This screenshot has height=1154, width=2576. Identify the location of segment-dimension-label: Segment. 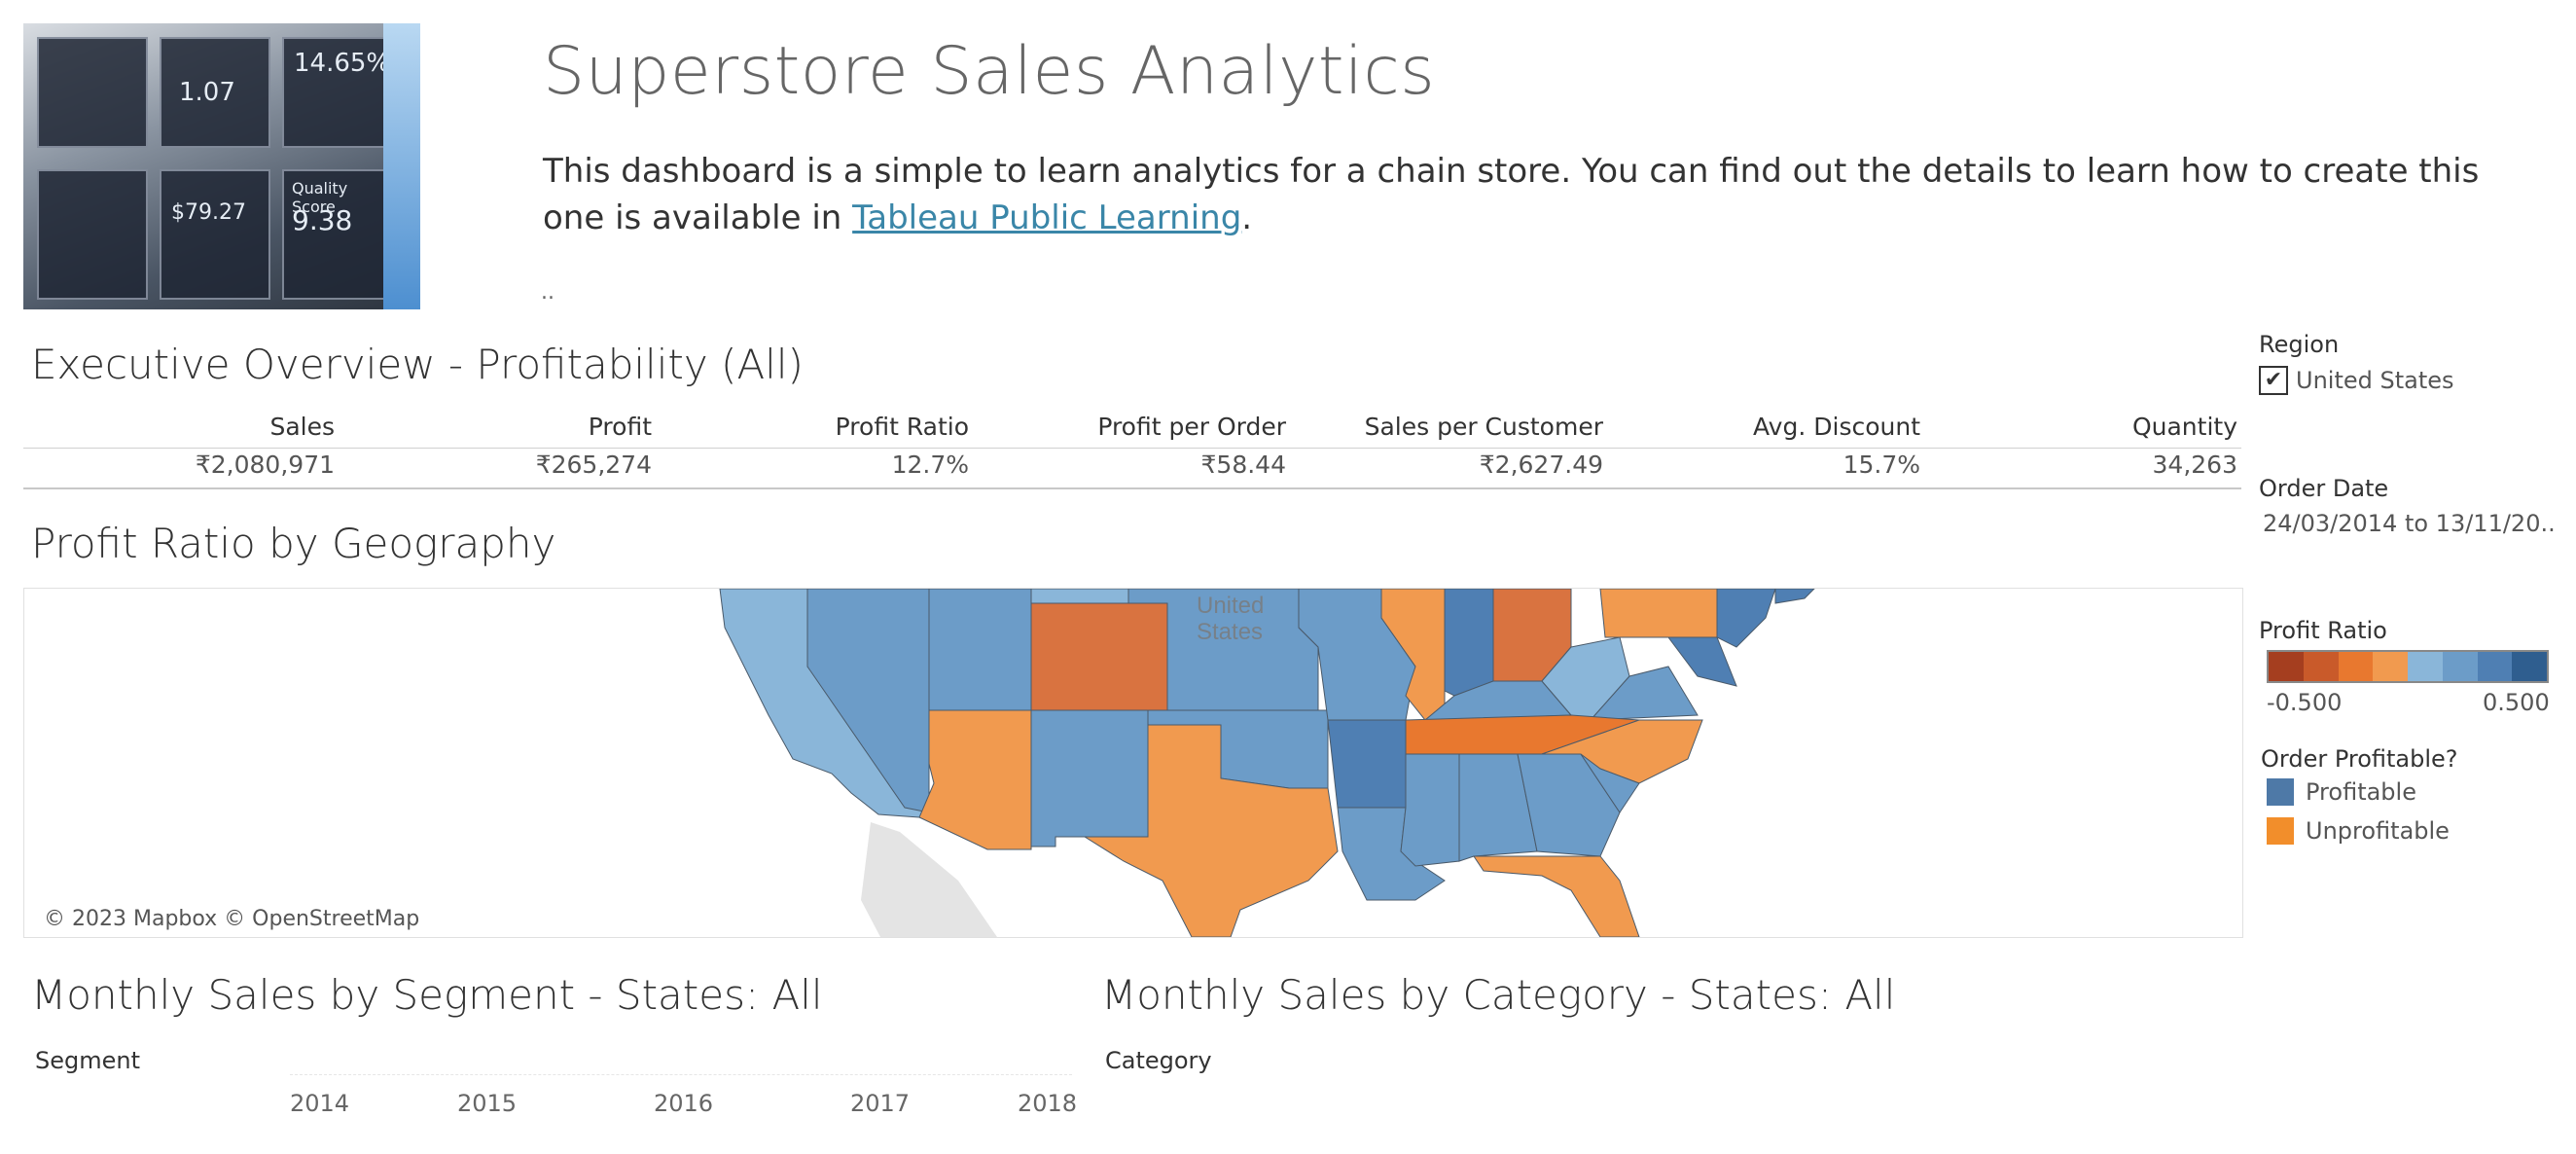
(87, 1060).